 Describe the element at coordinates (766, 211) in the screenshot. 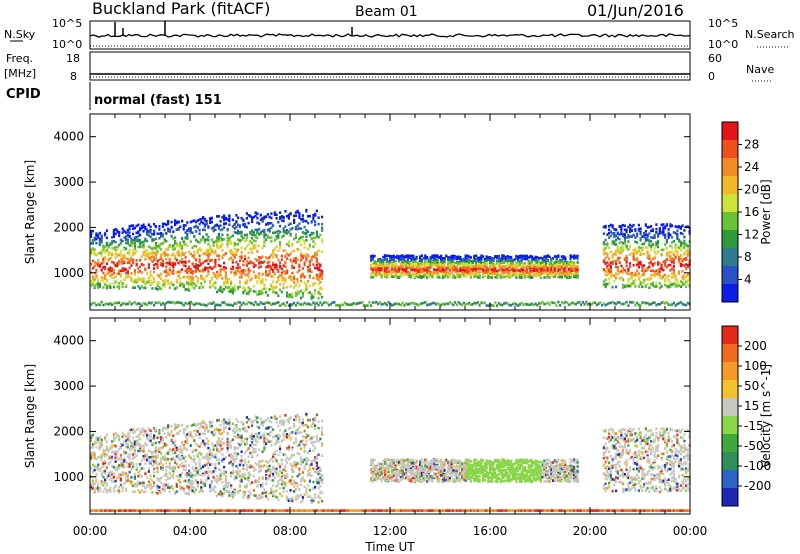

I see `power-colorbar-label: Power [dB]` at that location.